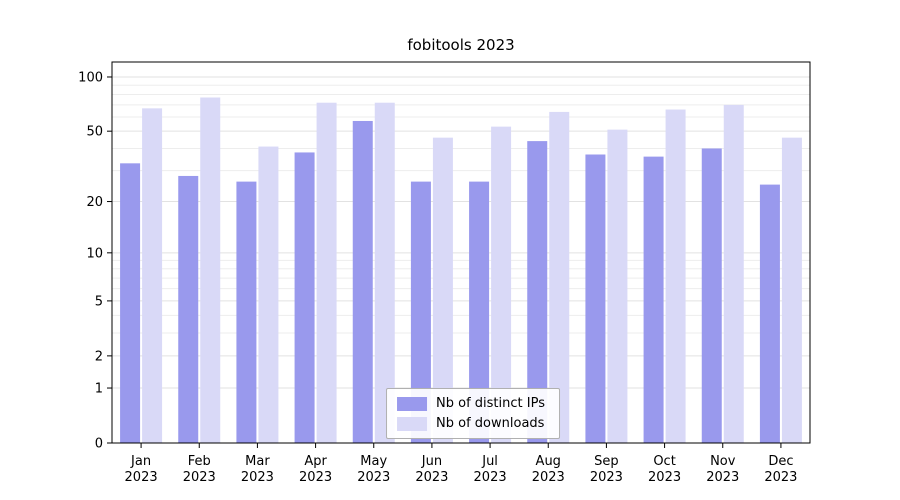 The height and width of the screenshot is (500, 900). What do you see at coordinates (479, 312) in the screenshot?
I see `bar-distinct-ips-jul` at bounding box center [479, 312].